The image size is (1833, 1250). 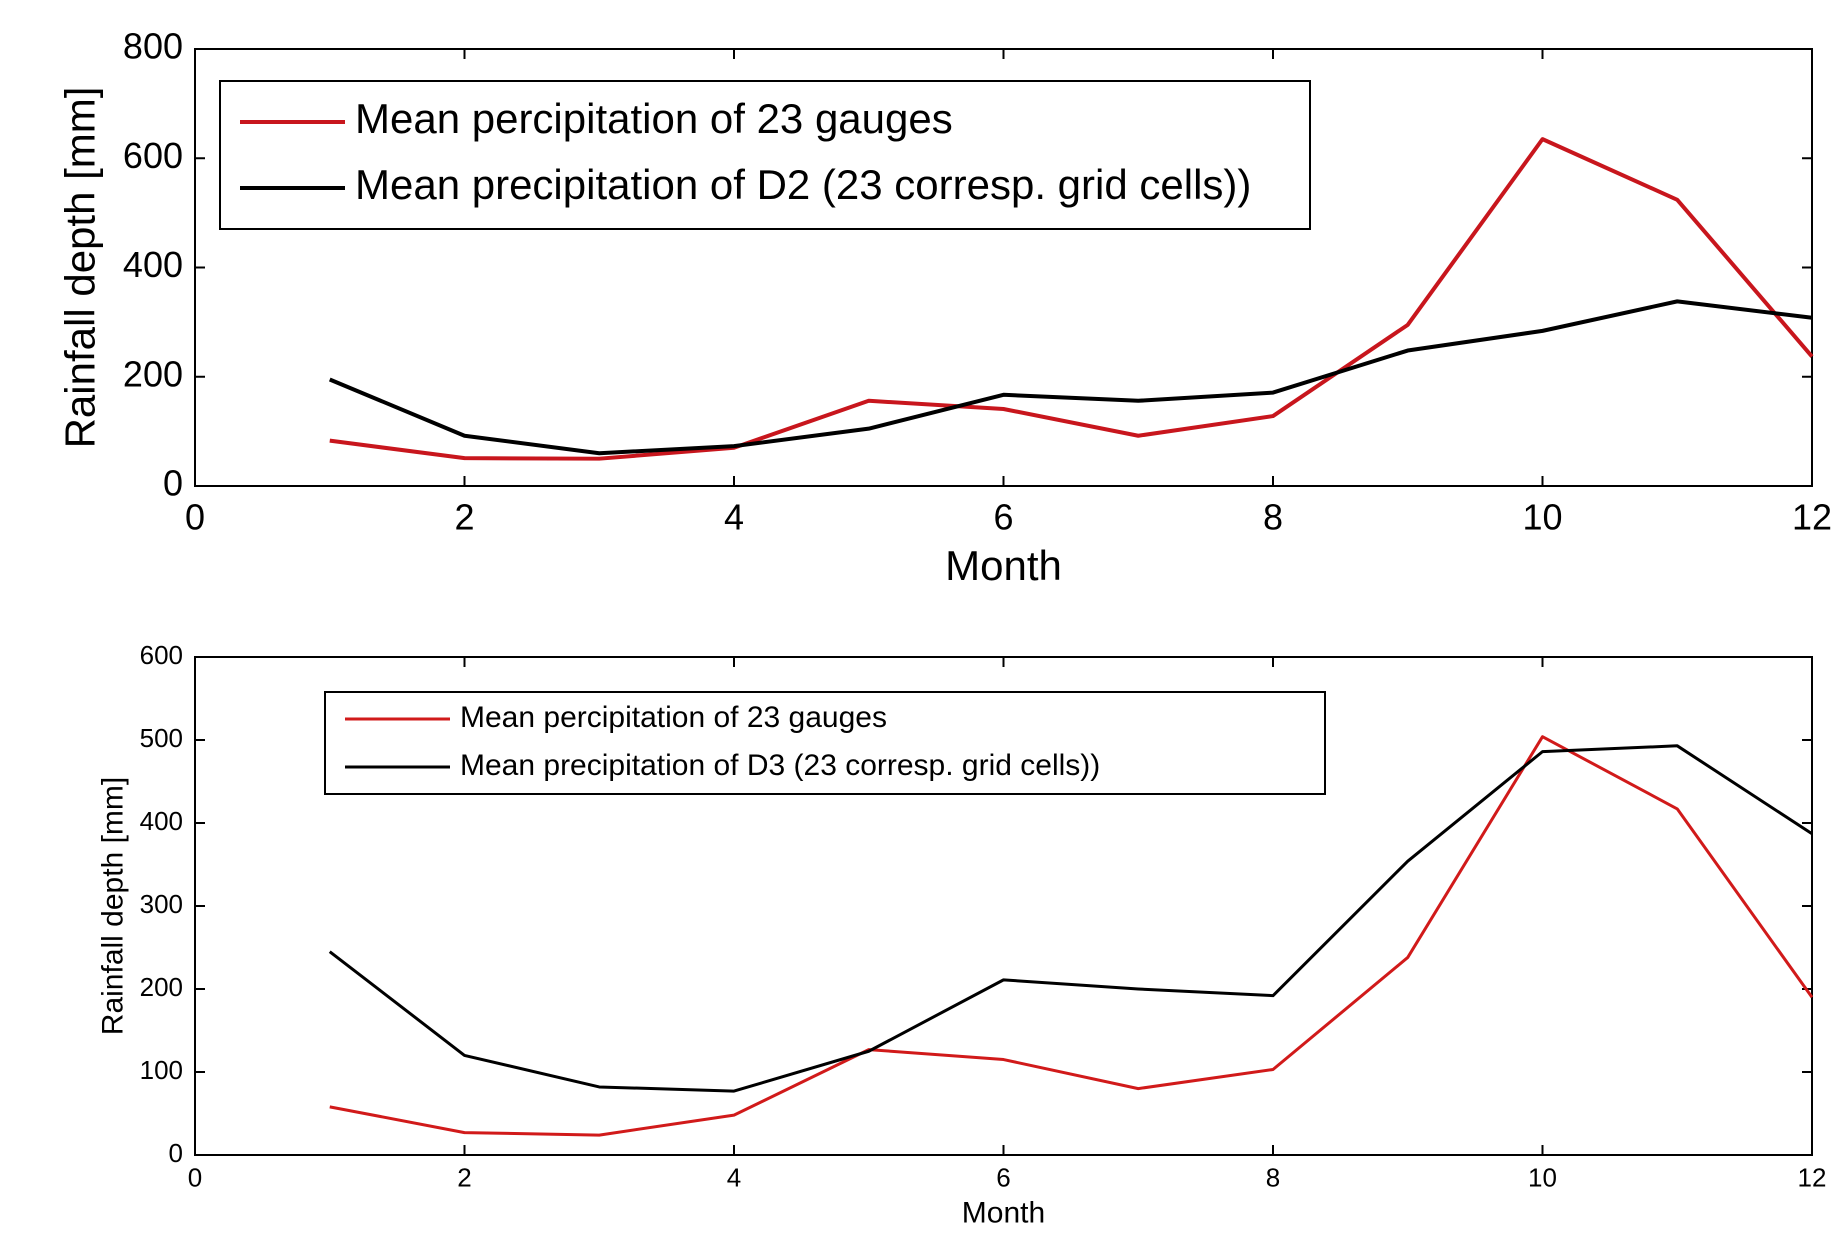 I want to click on y-tick-label: 800, so click(x=153, y=46).